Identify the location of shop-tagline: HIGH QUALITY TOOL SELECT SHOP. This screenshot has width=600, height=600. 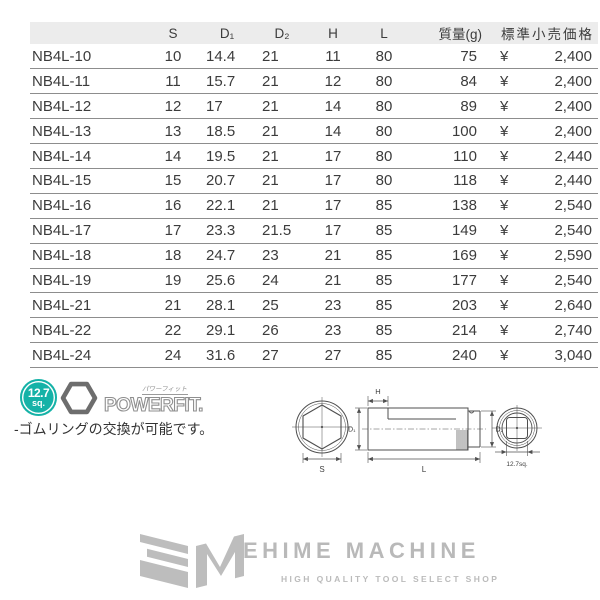
(390, 579).